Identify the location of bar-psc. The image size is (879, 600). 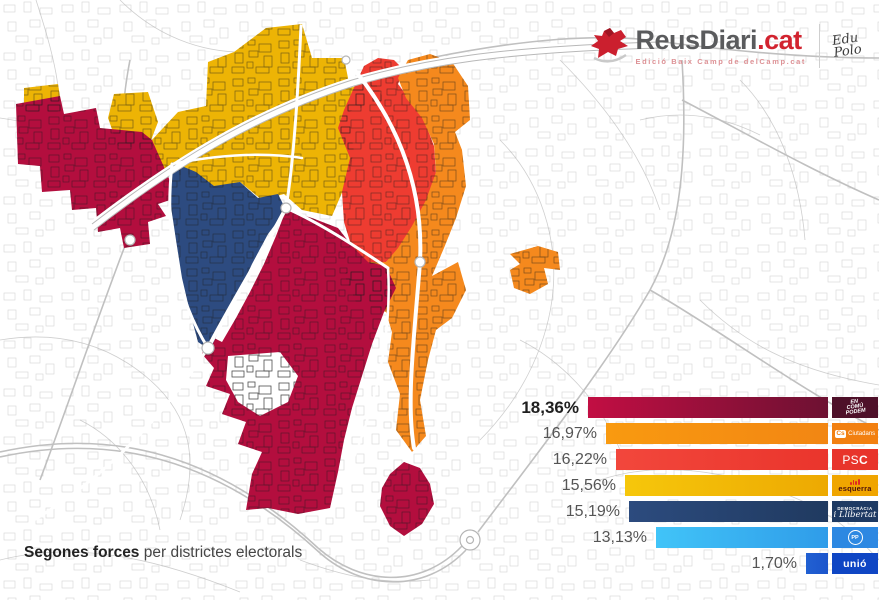
(722, 459).